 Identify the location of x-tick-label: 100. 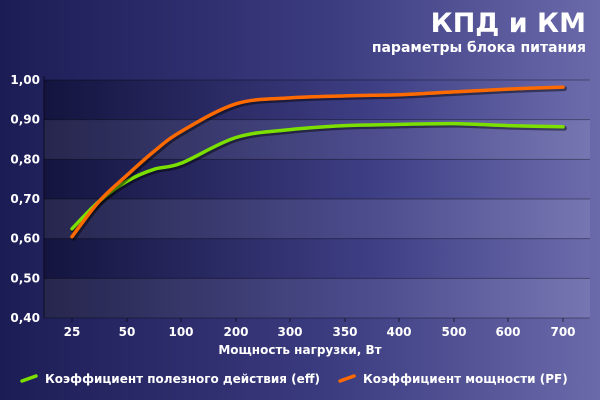
(180, 332).